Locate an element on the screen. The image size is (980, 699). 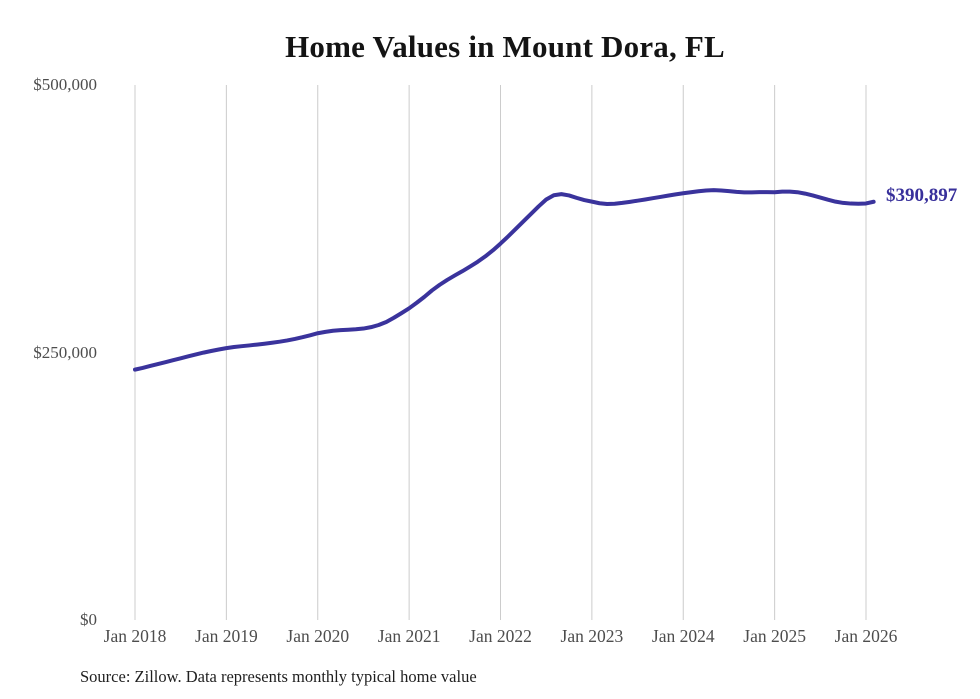
chart-title: Home Values in Mount Dora, FL is located at coordinates (505, 46).